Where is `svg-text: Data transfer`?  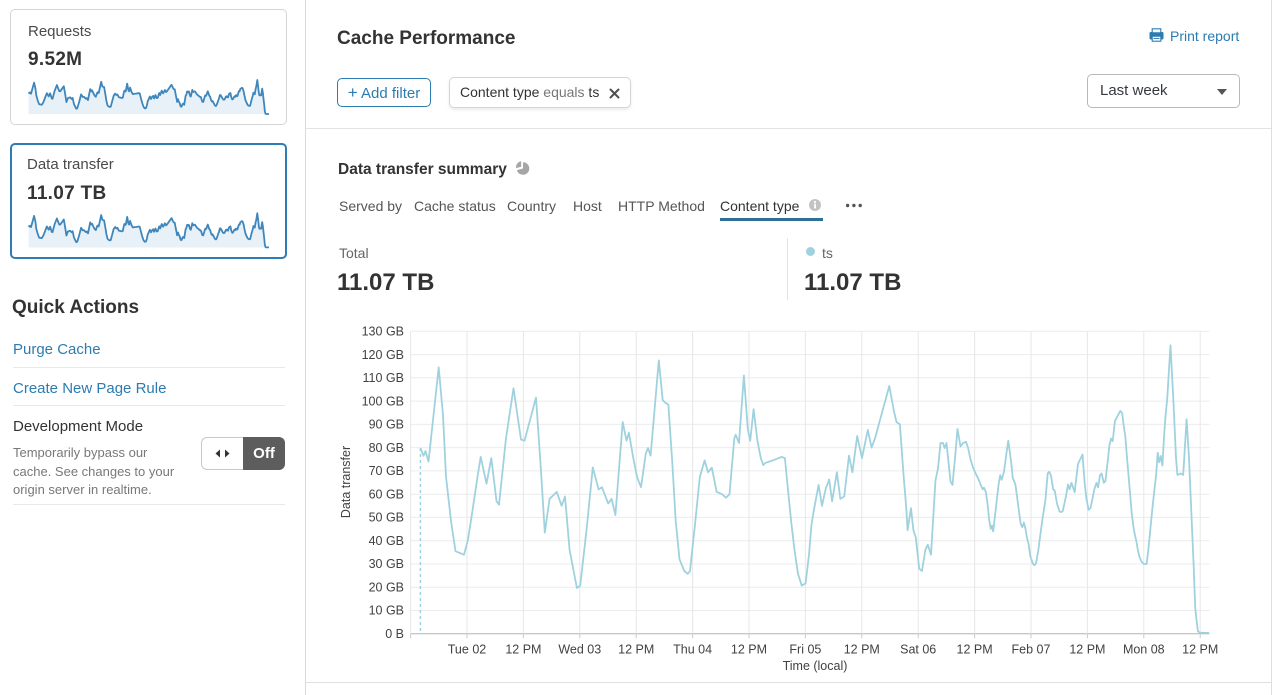 svg-text: Data transfer is located at coordinates (346, 482).